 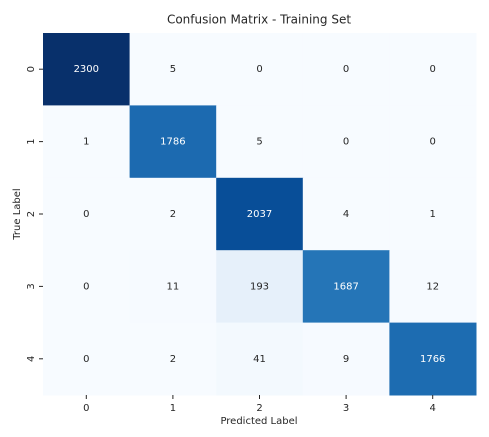 I want to click on cell-label: 2300, so click(x=86, y=69).